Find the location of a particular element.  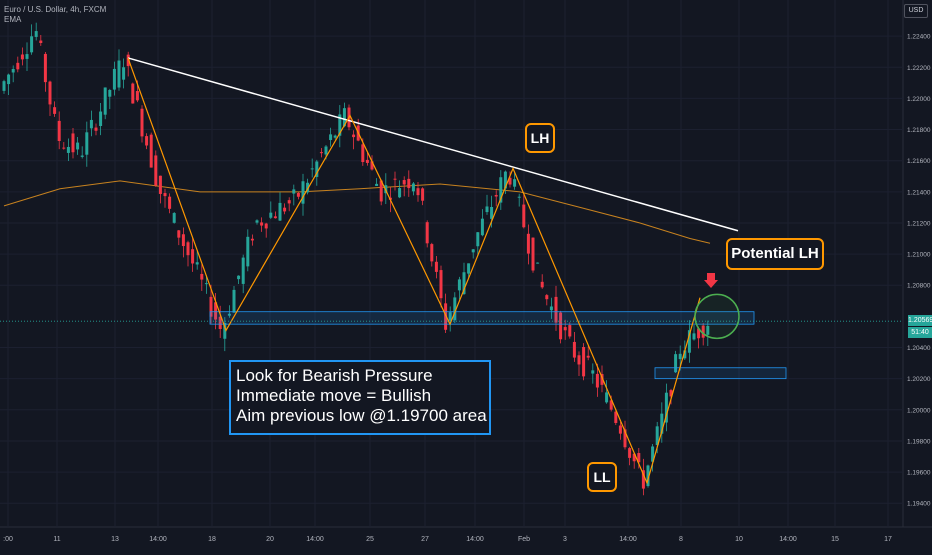

x-tick-label: 18 is located at coordinates (212, 539).